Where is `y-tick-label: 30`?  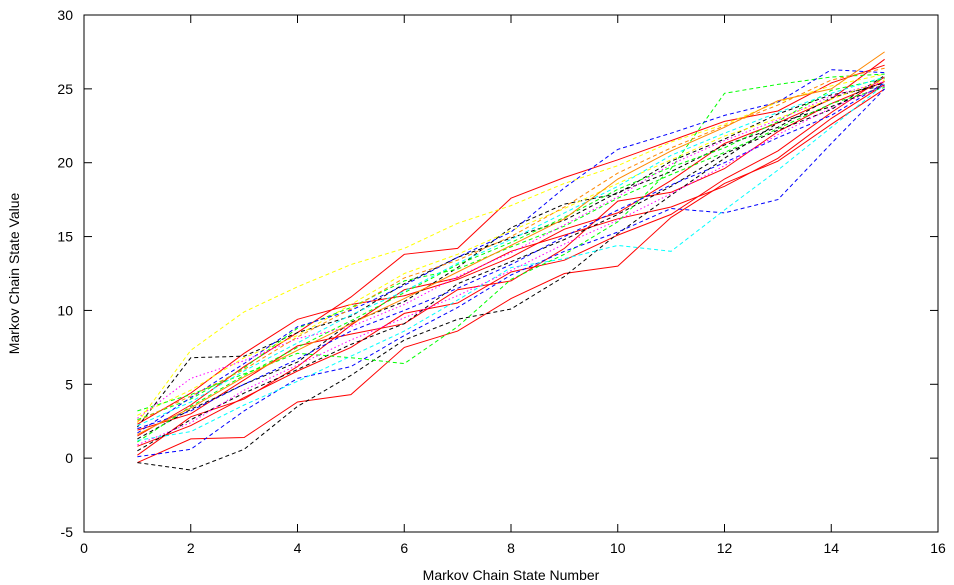 y-tick-label: 30 is located at coordinates (65, 15).